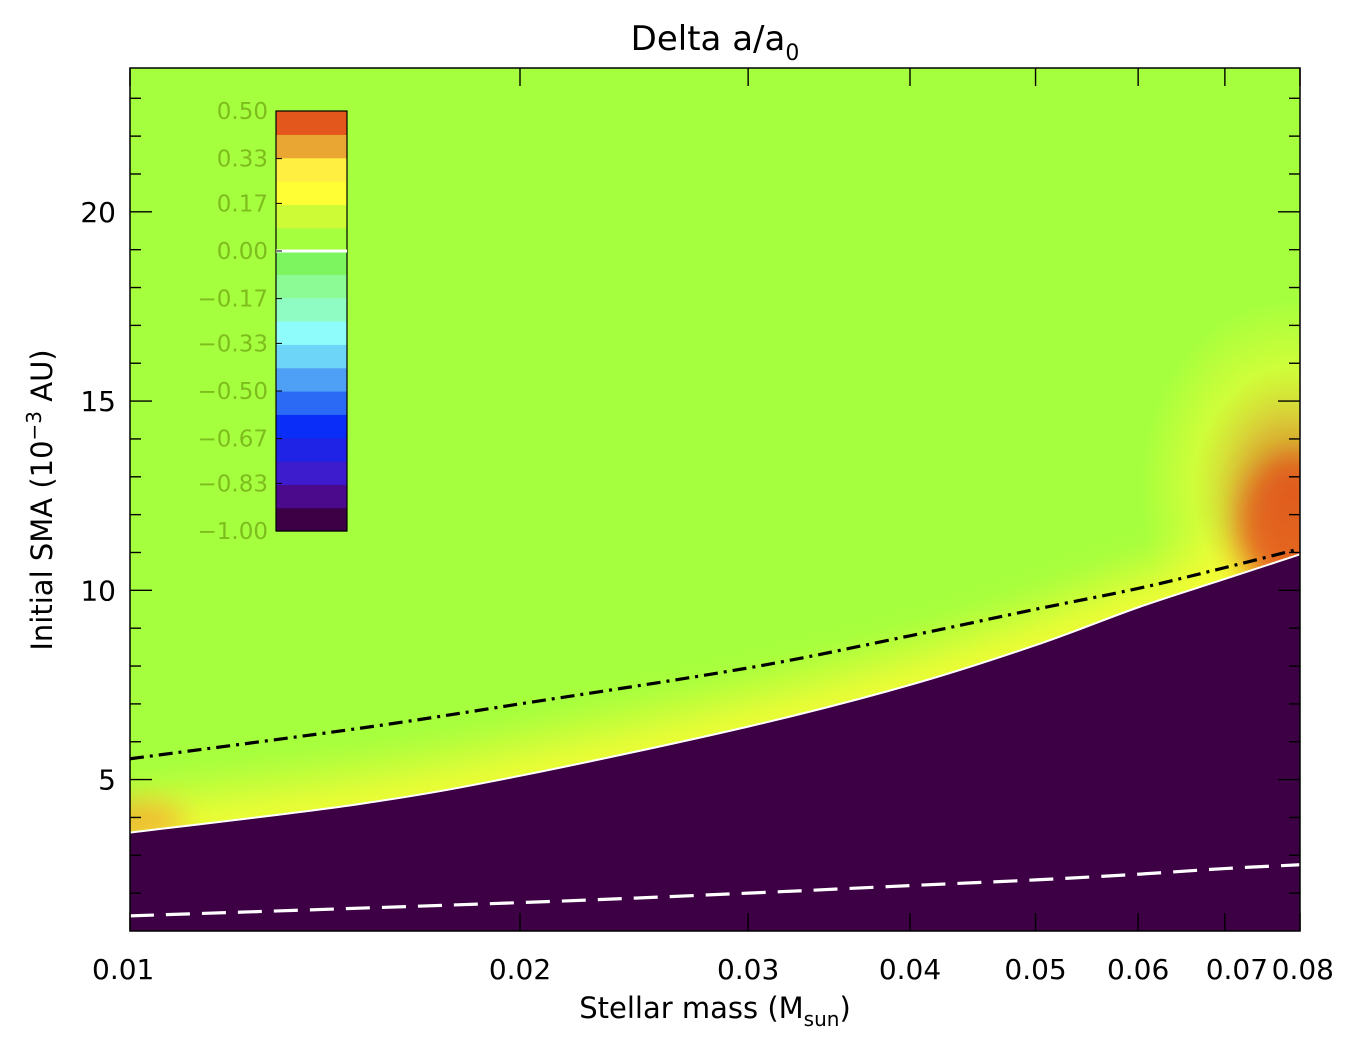 The width and height of the screenshot is (1353, 1043). Describe the element at coordinates (98, 212) in the screenshot. I see `y-tick-label: 20` at that location.